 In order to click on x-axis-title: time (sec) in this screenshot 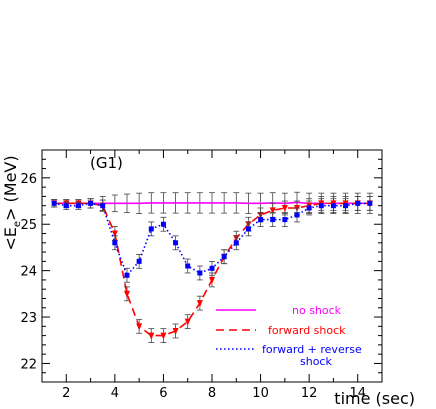, I will do `click(374, 398)`.